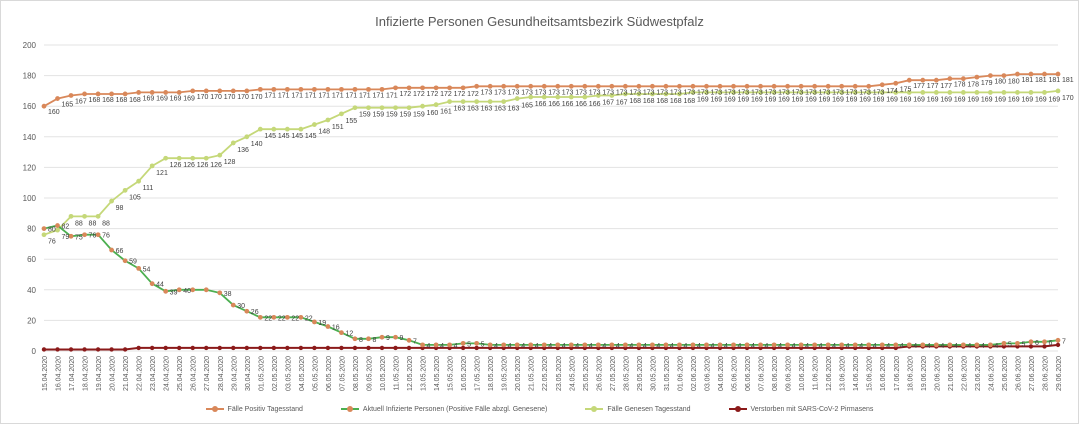 This screenshot has width=1079, height=424. What do you see at coordinates (906, 89) in the screenshot?
I see `data-label: 175` at bounding box center [906, 89].